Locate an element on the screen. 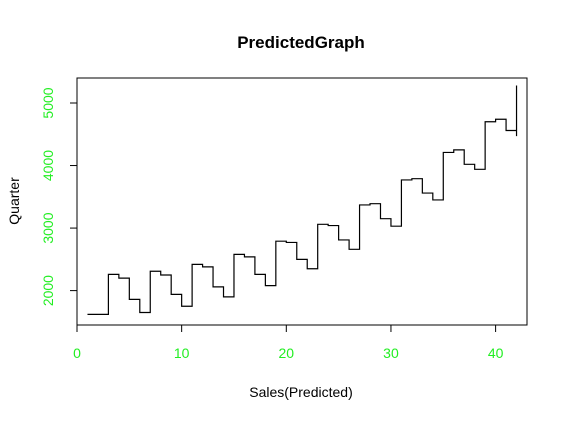  x-tick-label: 40 is located at coordinates (496, 353).